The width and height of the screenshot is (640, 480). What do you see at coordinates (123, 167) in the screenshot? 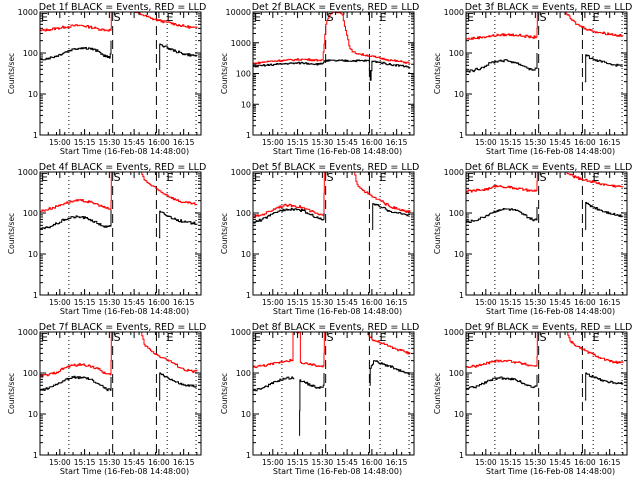
I see `plot-title: Det 4f BLACK = Events, RED = LLD` at bounding box center [123, 167].